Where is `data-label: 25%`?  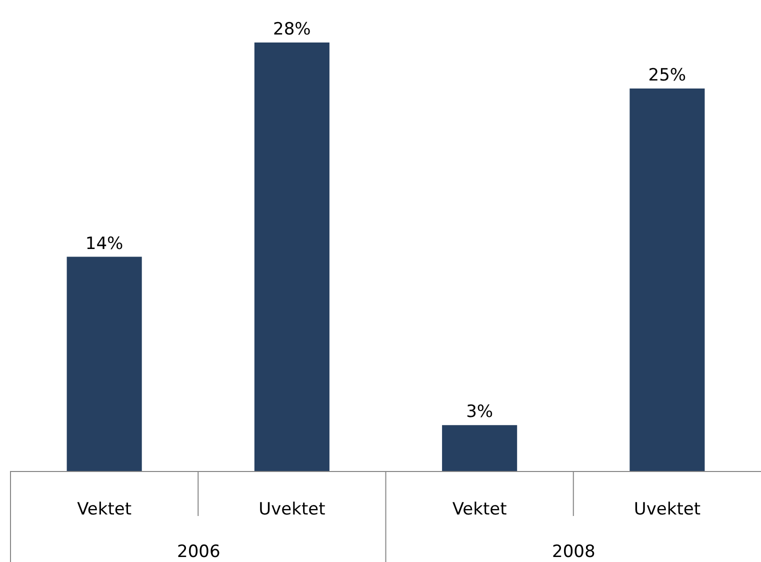
data-label: 25% is located at coordinates (667, 75).